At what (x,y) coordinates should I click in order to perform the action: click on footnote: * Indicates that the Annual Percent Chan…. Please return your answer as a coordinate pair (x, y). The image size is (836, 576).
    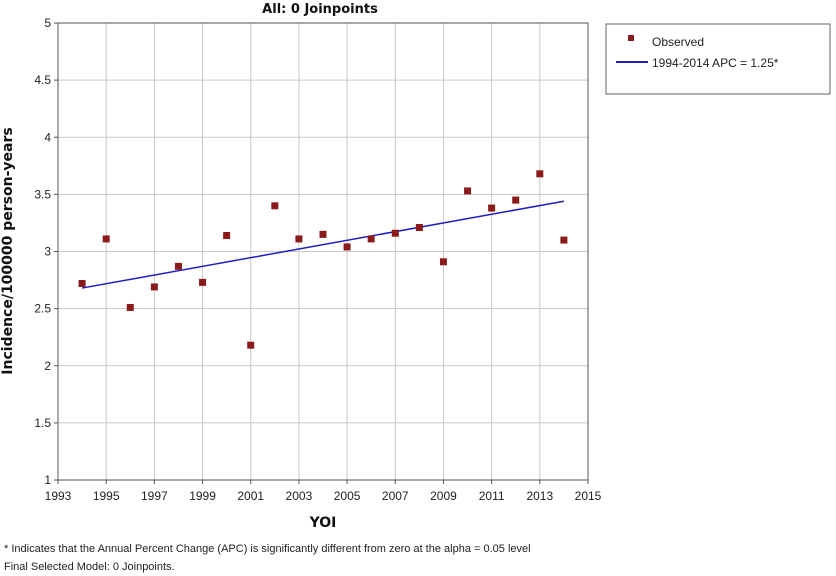
    Looking at the image, I should click on (267, 549).